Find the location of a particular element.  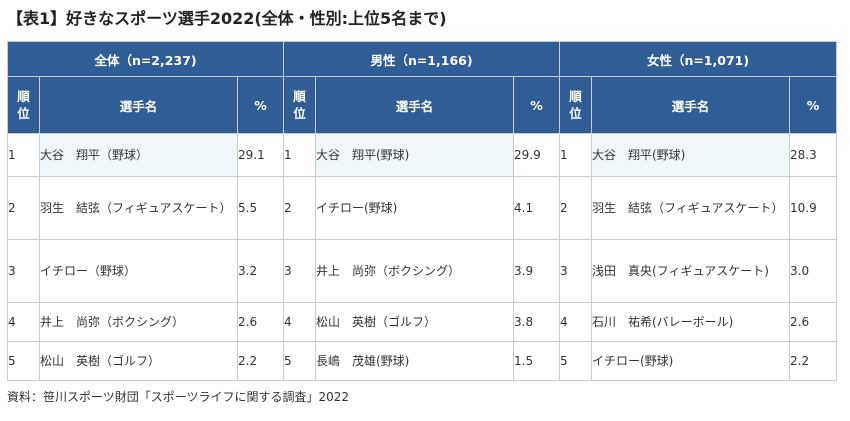

group-header-male: 男性（n=1,166) is located at coordinates (421, 59).